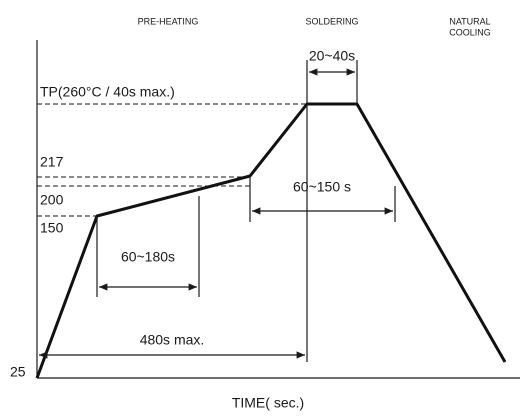  Describe the element at coordinates (469, 21) in the screenshot. I see `zone-label: NATURAL` at that location.